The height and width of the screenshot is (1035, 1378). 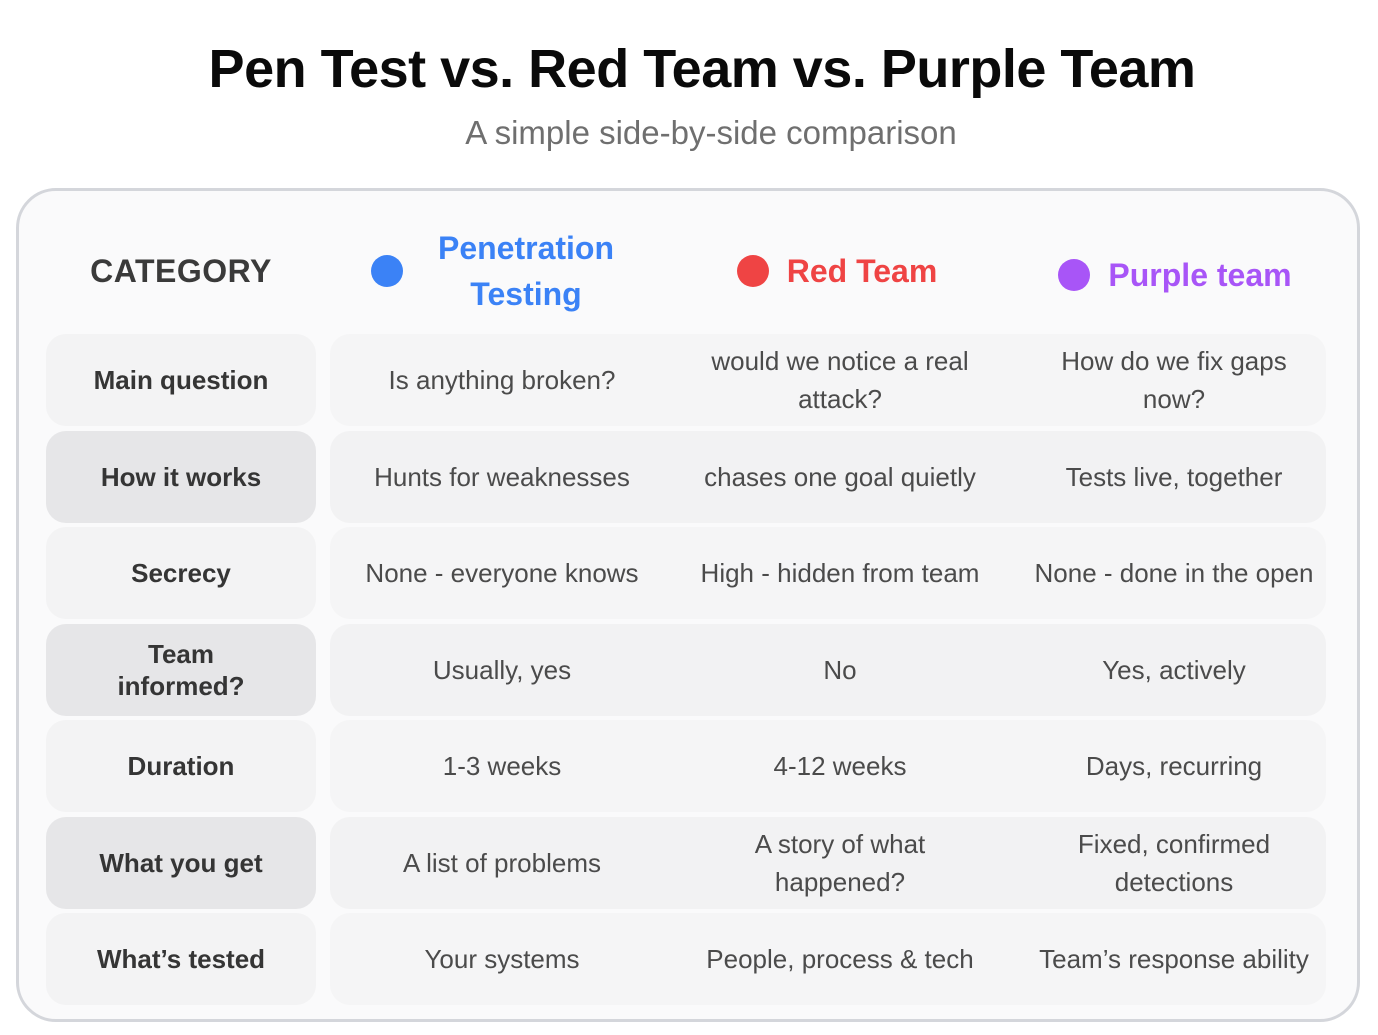 What do you see at coordinates (181, 573) in the screenshot?
I see `row-category: Secrecy` at bounding box center [181, 573].